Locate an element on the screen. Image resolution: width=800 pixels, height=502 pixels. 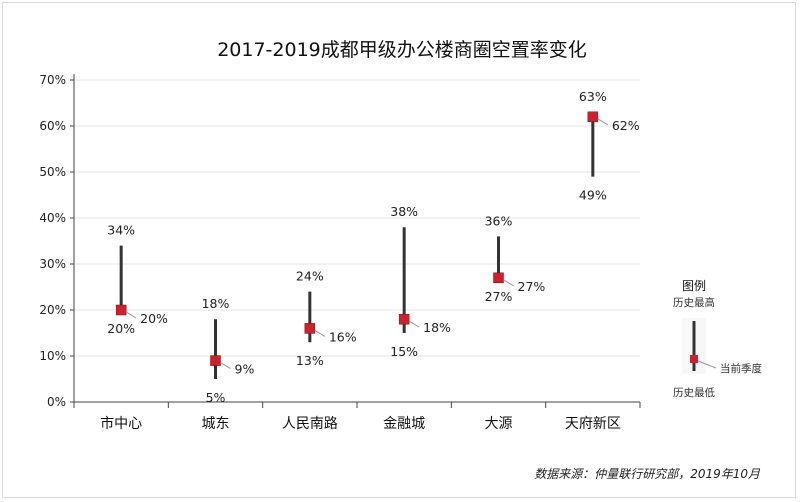
low-value-label: 13% is located at coordinates (310, 360).